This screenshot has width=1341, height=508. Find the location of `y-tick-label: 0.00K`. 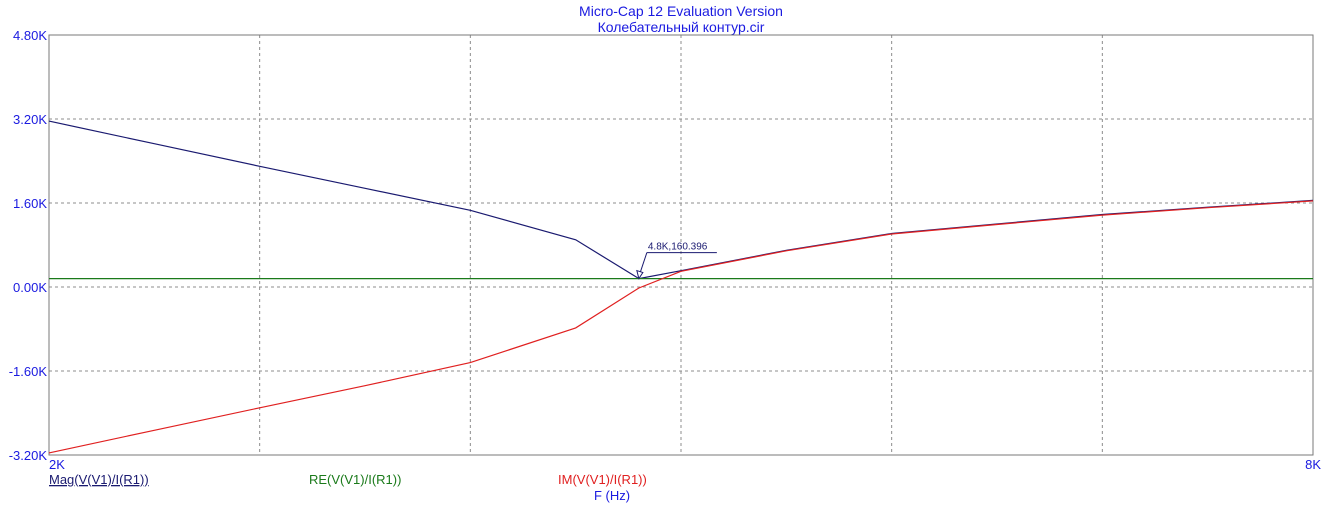

y-tick-label: 0.00K is located at coordinates (30, 287).